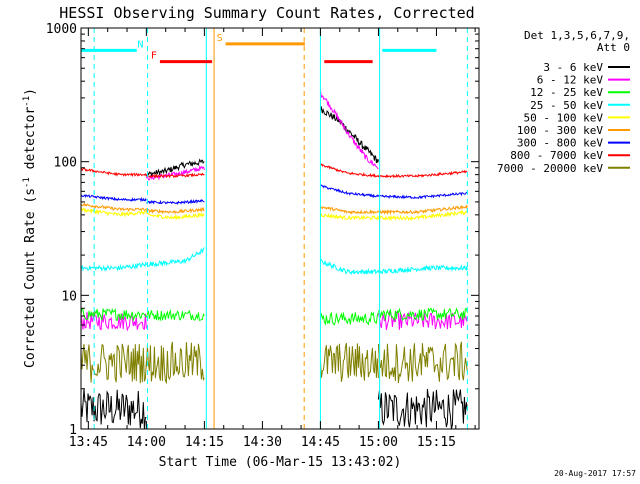 Image resolution: width=640 pixels, height=484 pixels. Describe the element at coordinates (274, 363) in the screenshot. I see `series-7000-20000-kev` at that location.